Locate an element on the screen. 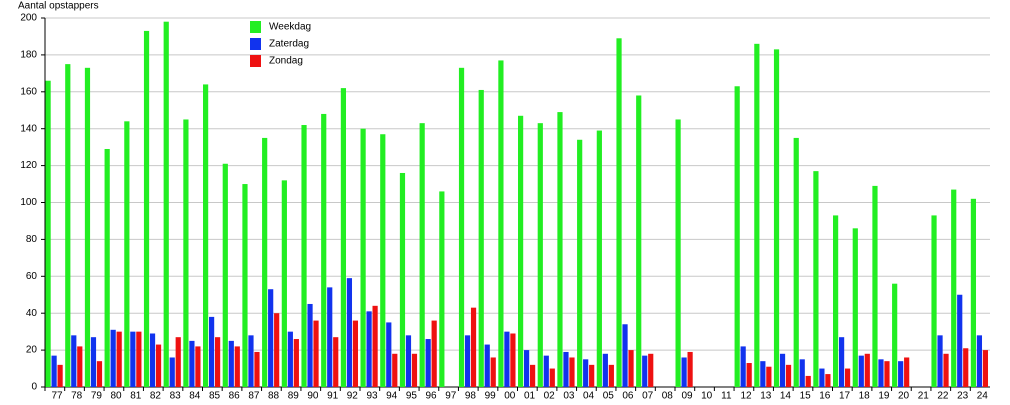  y-tick-label: 40 is located at coordinates (32, 313).